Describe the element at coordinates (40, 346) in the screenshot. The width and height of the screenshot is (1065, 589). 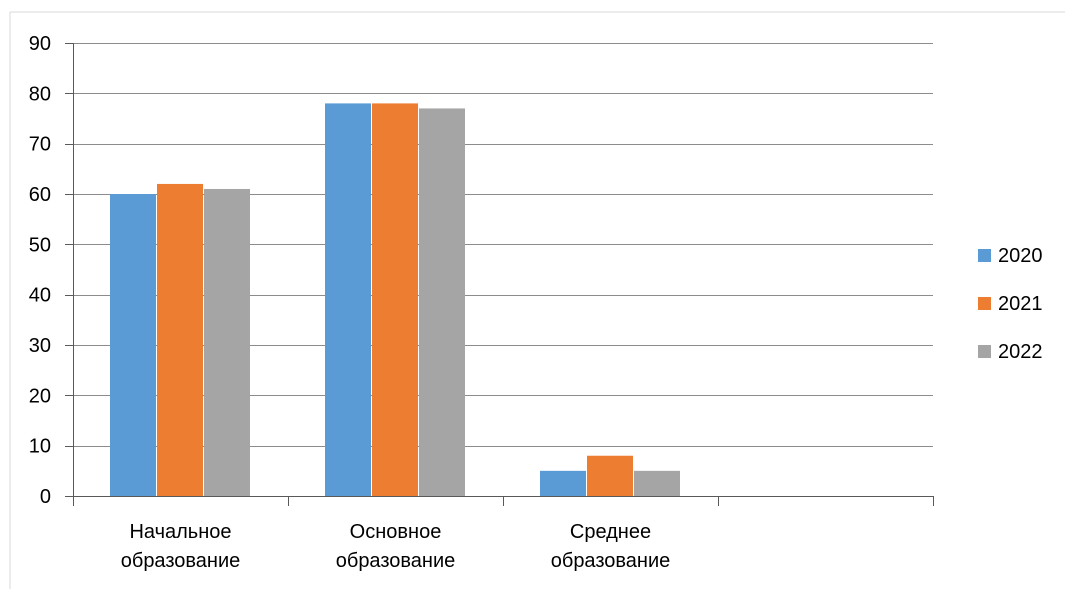
I see `y-tick-label: 30` at that location.